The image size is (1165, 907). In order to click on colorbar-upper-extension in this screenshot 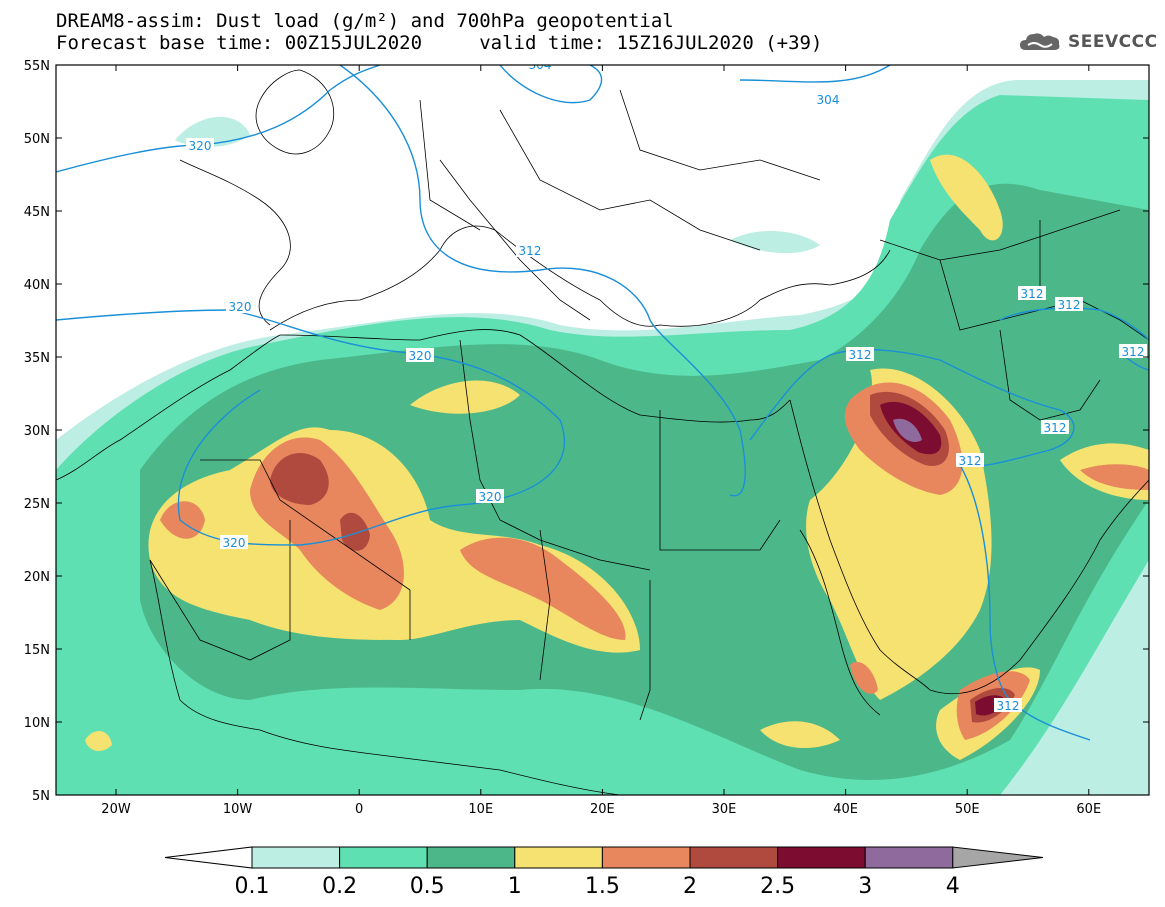, I will do `click(998, 857)`.